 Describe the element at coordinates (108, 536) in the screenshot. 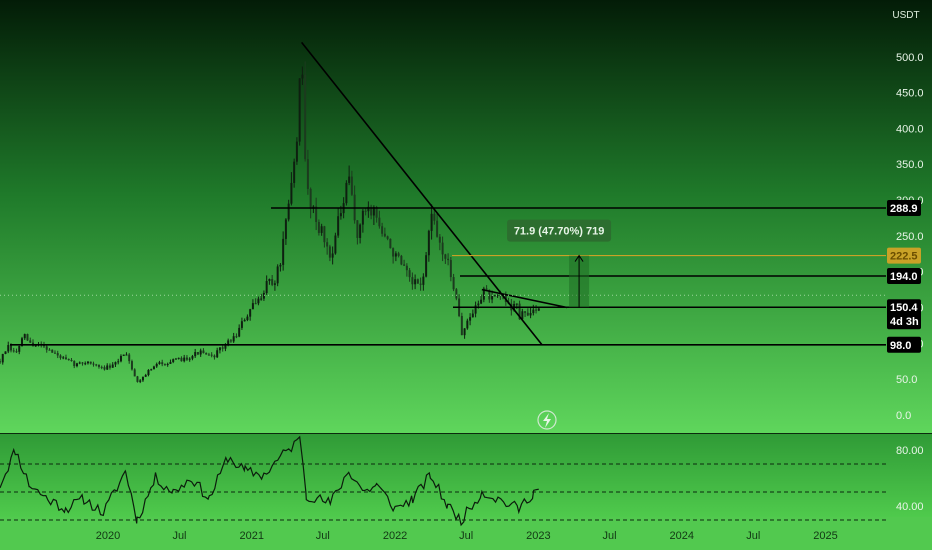

I see `x-tick-label: 2020` at that location.